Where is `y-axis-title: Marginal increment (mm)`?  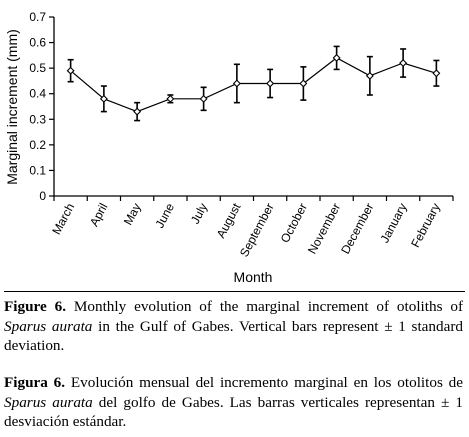
y-axis-title: Marginal increment (mm) is located at coordinates (12, 107).